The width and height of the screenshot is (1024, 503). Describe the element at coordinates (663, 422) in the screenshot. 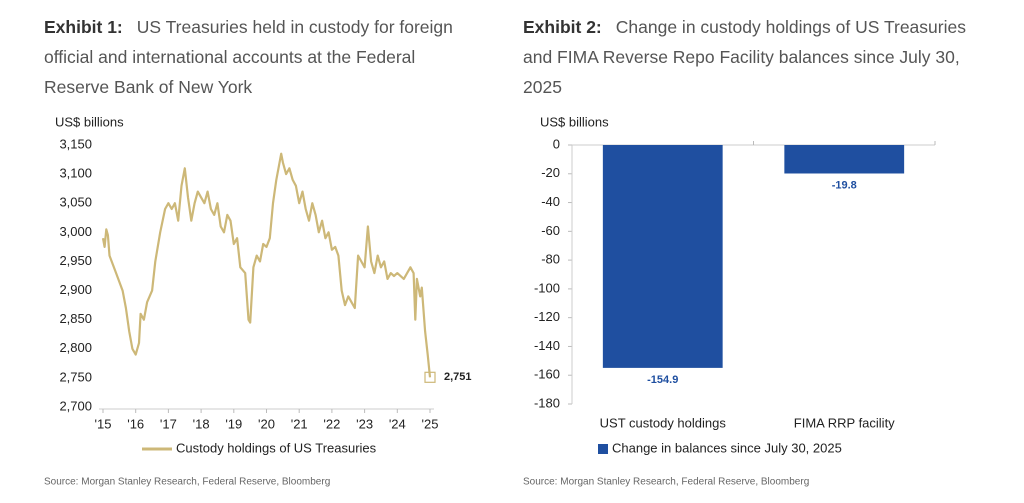

I see `x-tick-label: UST custody holdings` at that location.